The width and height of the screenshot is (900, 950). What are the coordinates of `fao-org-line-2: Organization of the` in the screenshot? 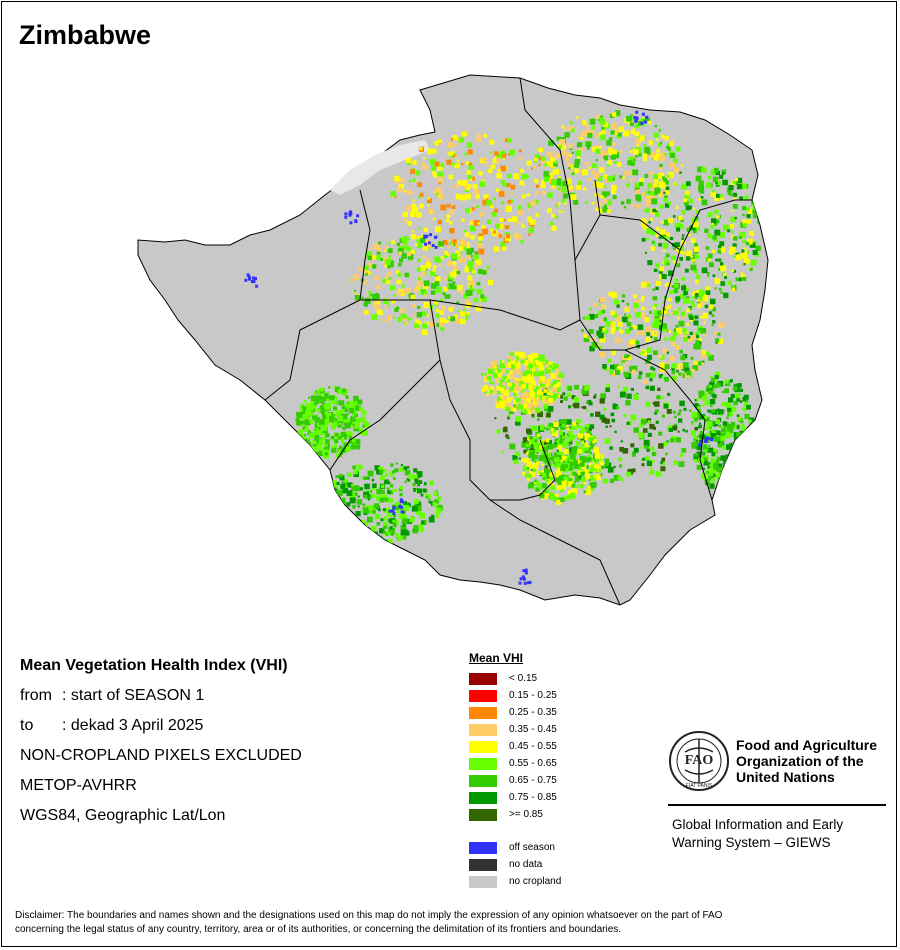 It's located at (800, 761).